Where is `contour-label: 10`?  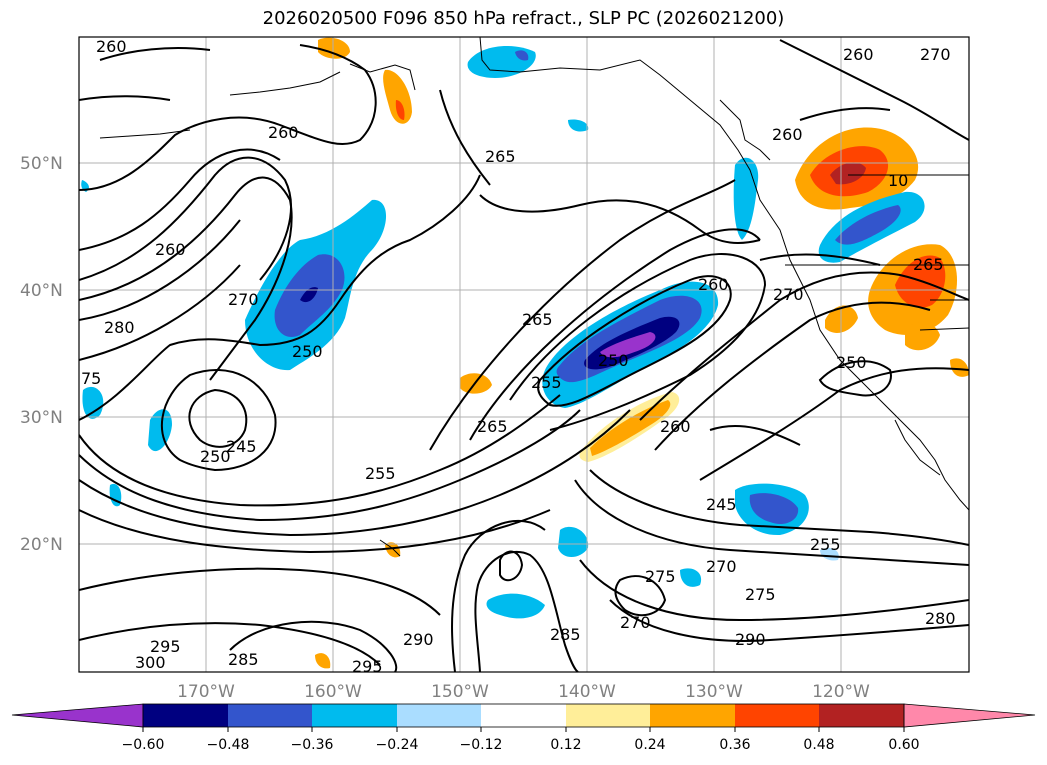
contour-label: 10 is located at coordinates (898, 180).